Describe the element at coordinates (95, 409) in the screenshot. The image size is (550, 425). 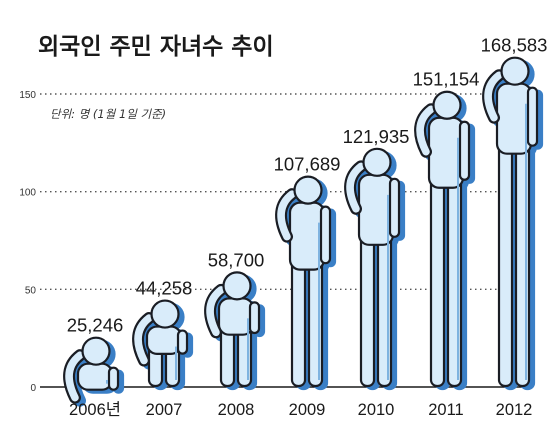
I see `x-tick-label: 2006년` at that location.